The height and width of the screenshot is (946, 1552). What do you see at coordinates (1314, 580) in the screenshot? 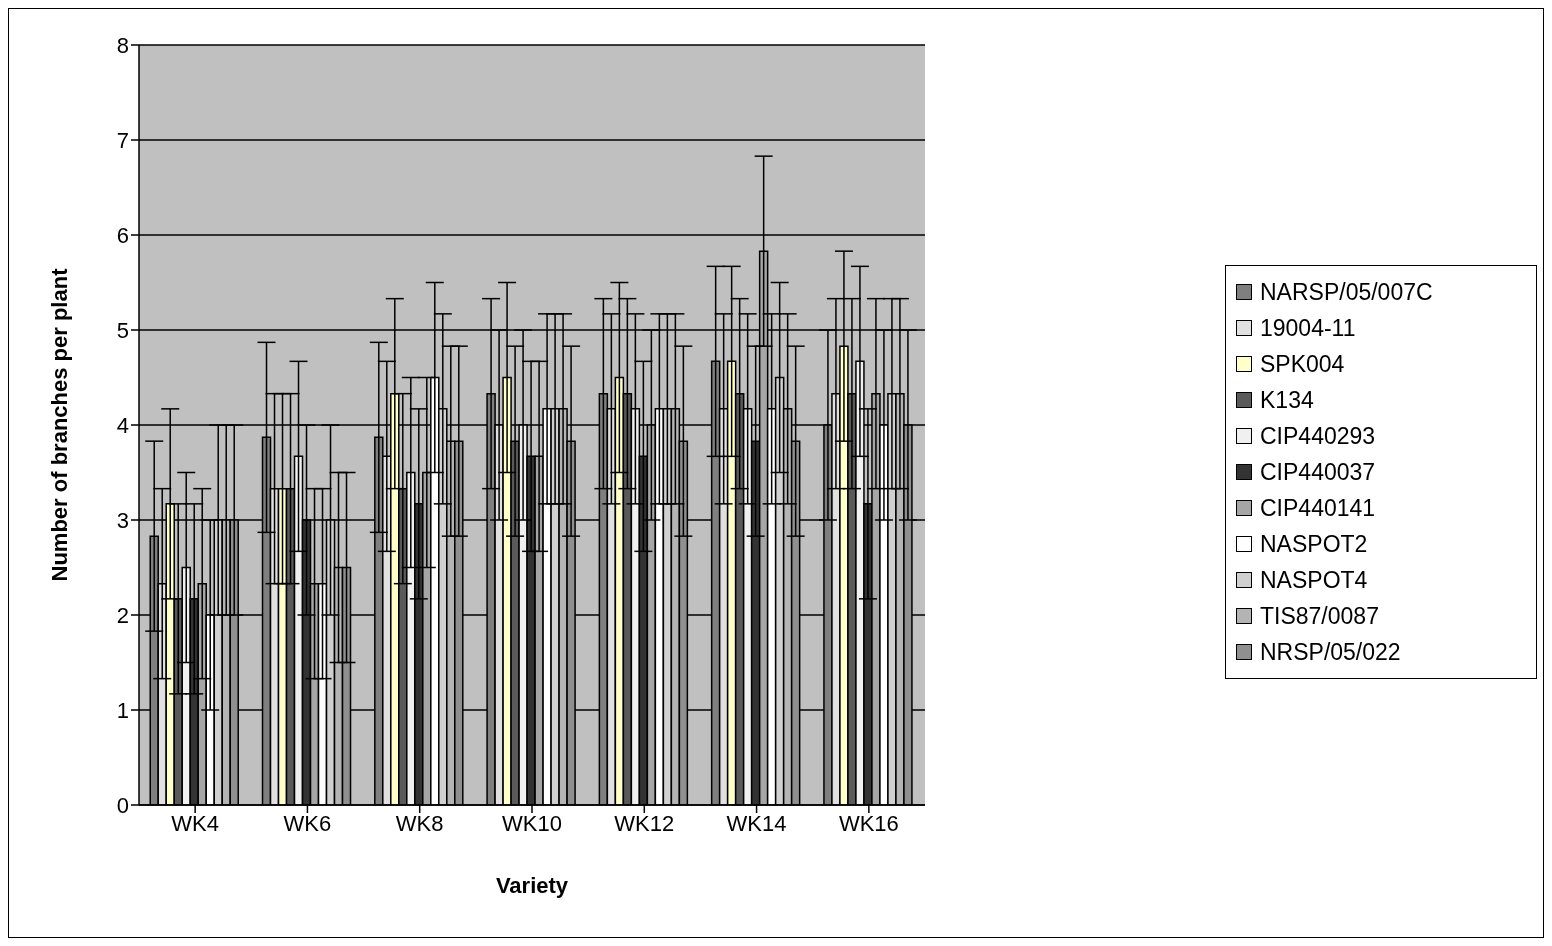
I see `legend-label: NASPOT4` at bounding box center [1314, 580].